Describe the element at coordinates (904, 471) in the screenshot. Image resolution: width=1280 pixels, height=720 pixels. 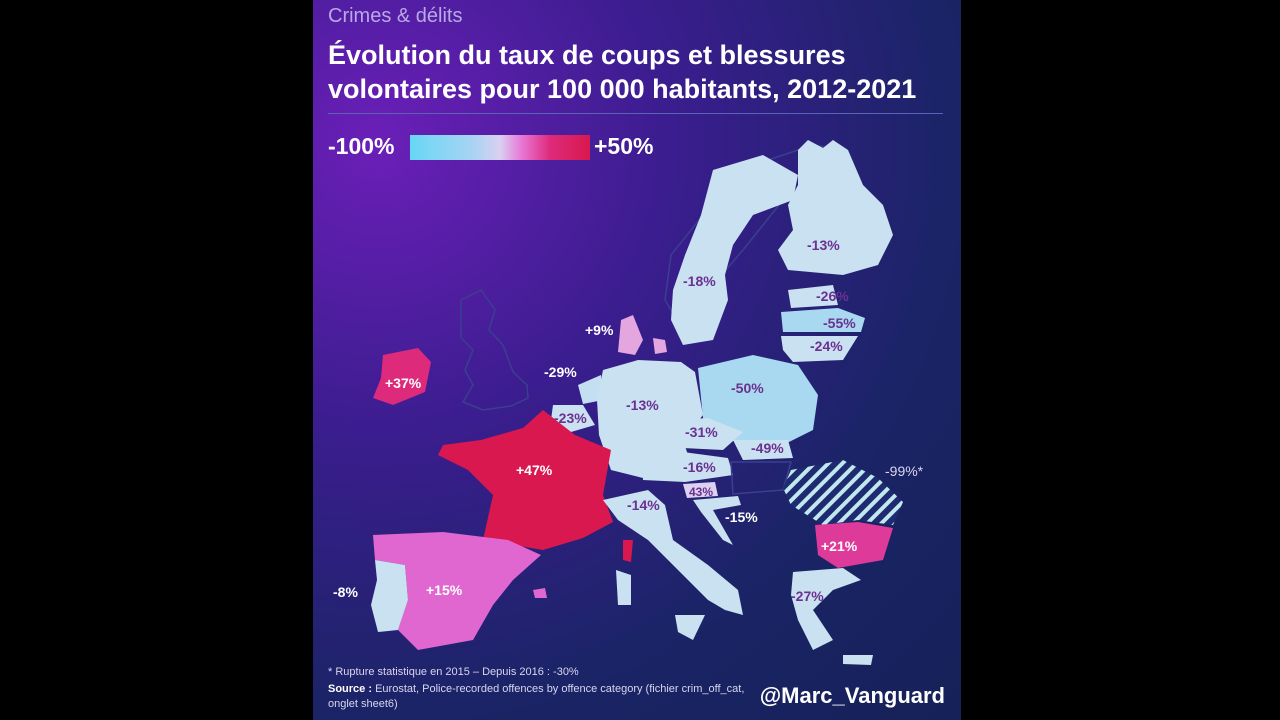
I see `label-romania: -99%*` at that location.